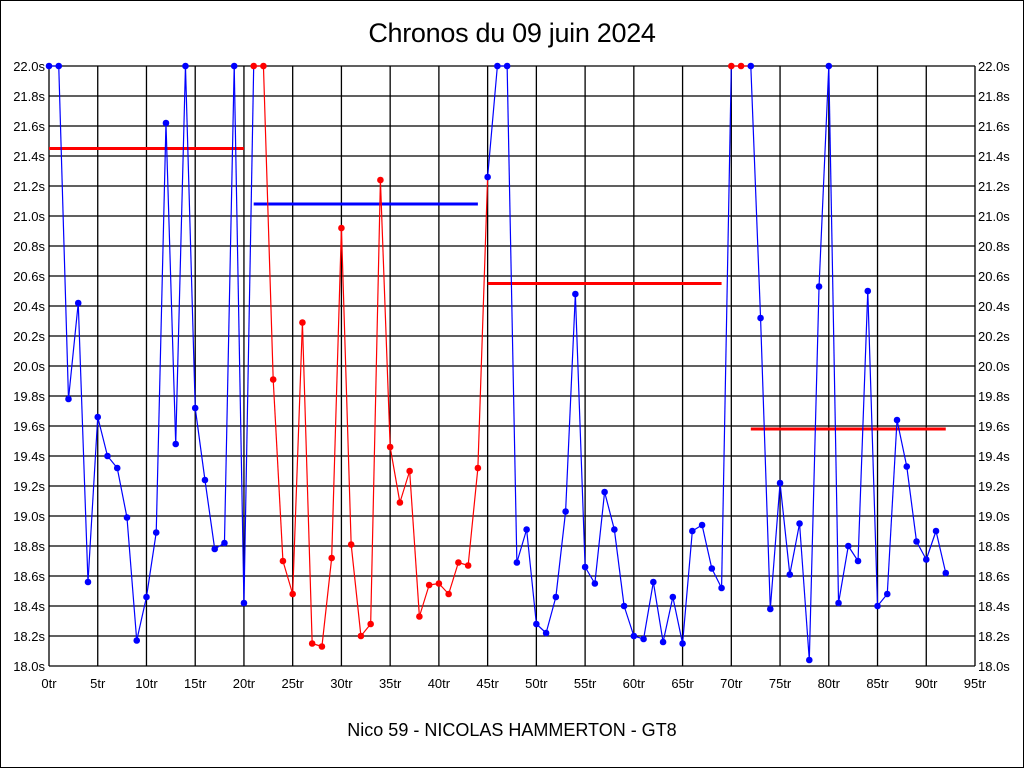 The height and width of the screenshot is (768, 1024). I want to click on x-tick-label: 85tr, so click(877, 683).